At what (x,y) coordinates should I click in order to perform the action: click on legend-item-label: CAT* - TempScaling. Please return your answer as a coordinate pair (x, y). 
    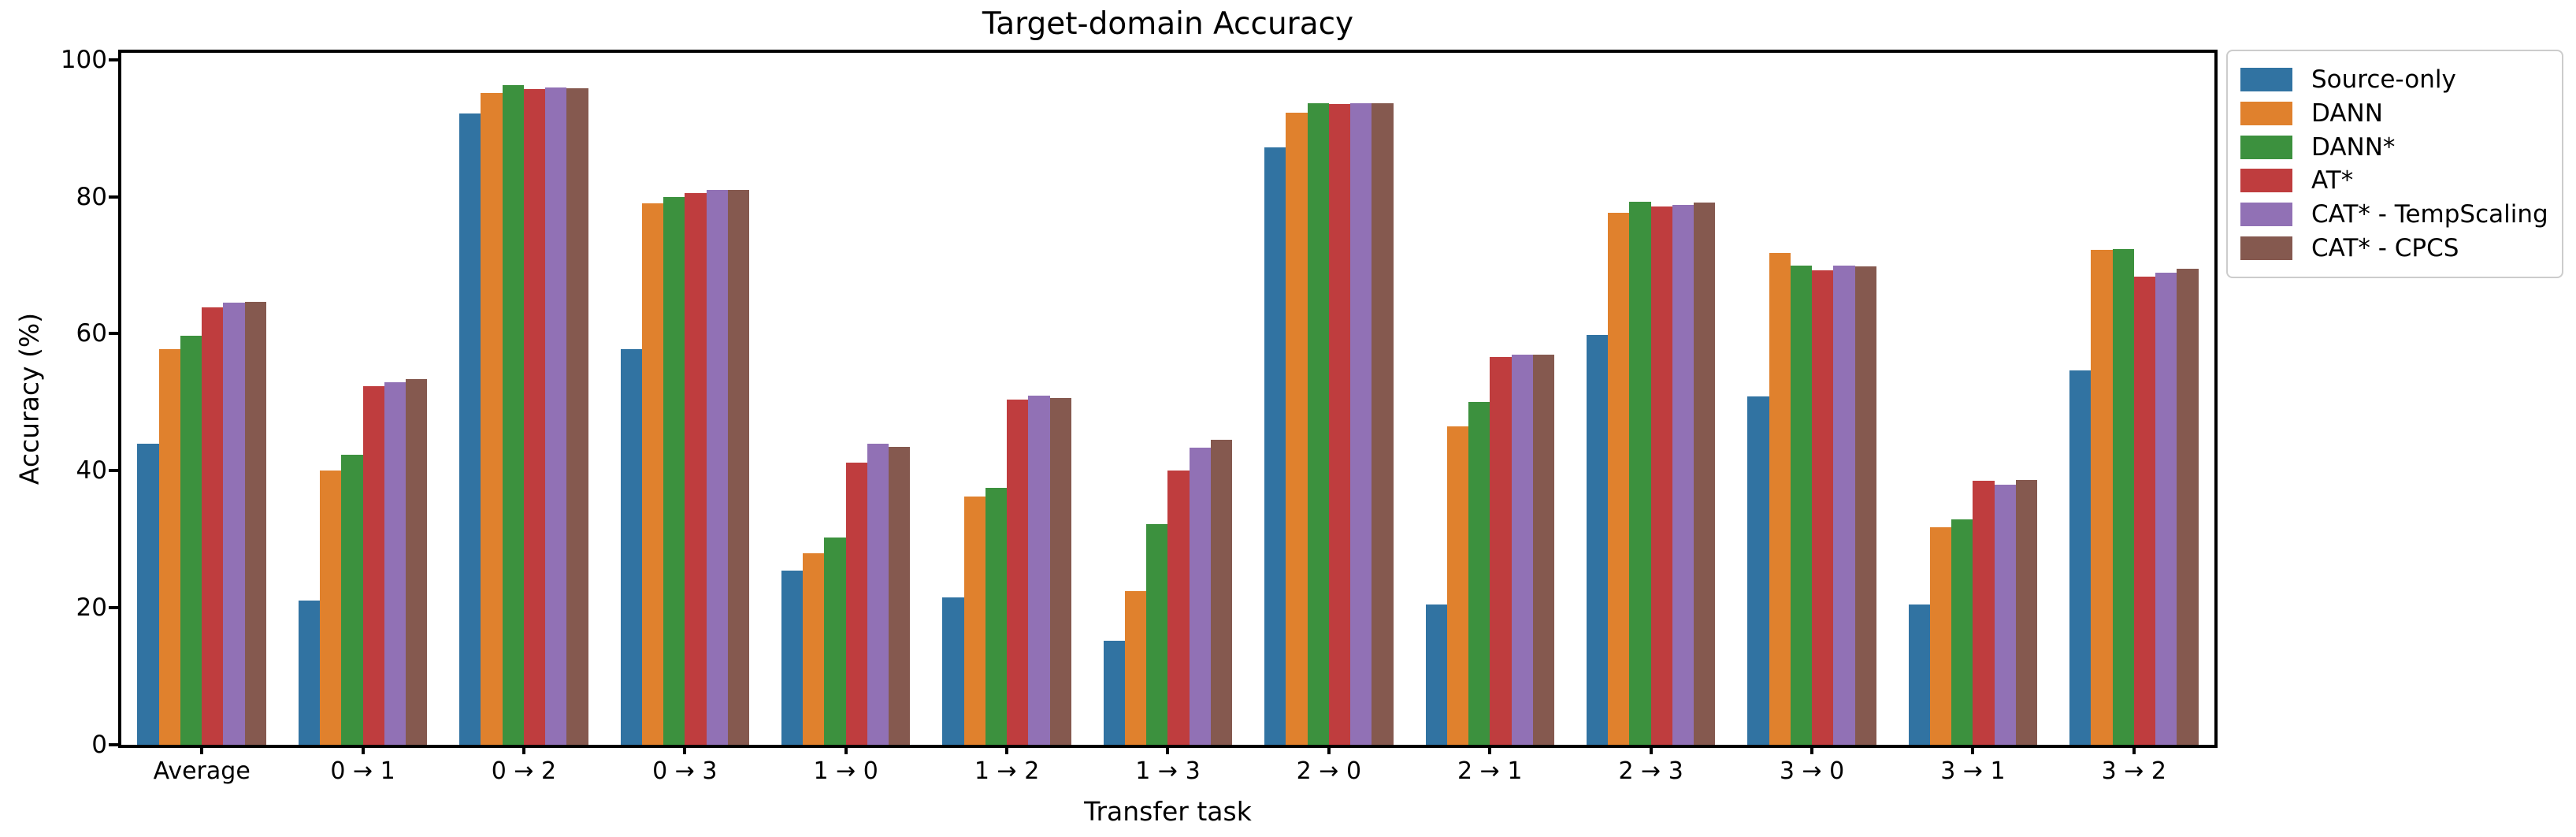
    Looking at the image, I should click on (2429, 215).